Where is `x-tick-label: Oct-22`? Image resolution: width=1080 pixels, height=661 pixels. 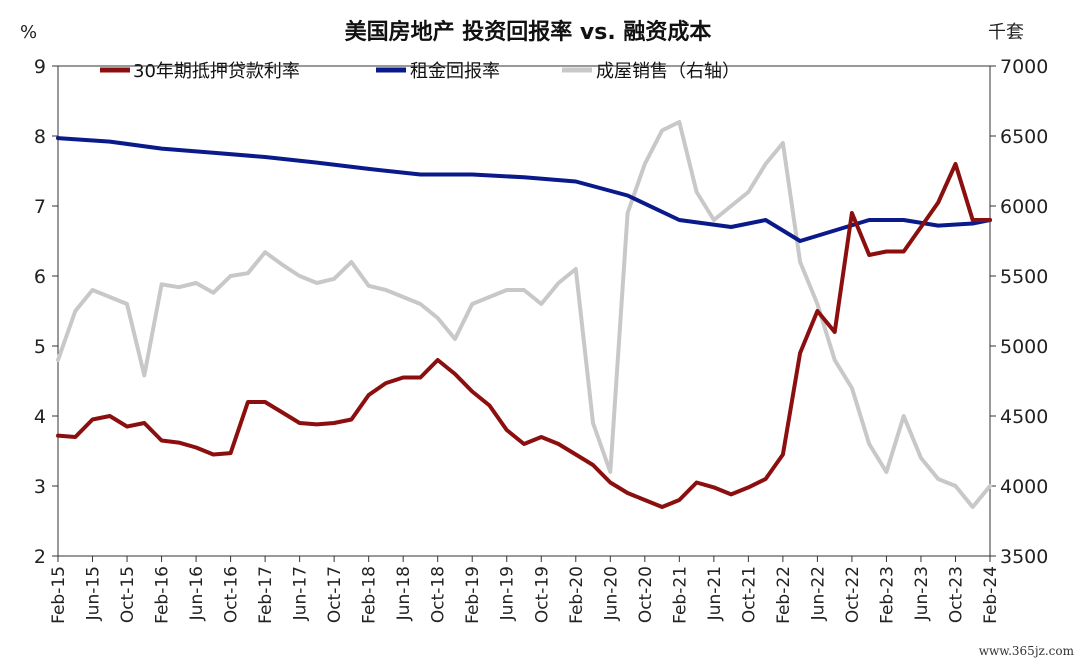 x-tick-label: Oct-22 is located at coordinates (853, 594).